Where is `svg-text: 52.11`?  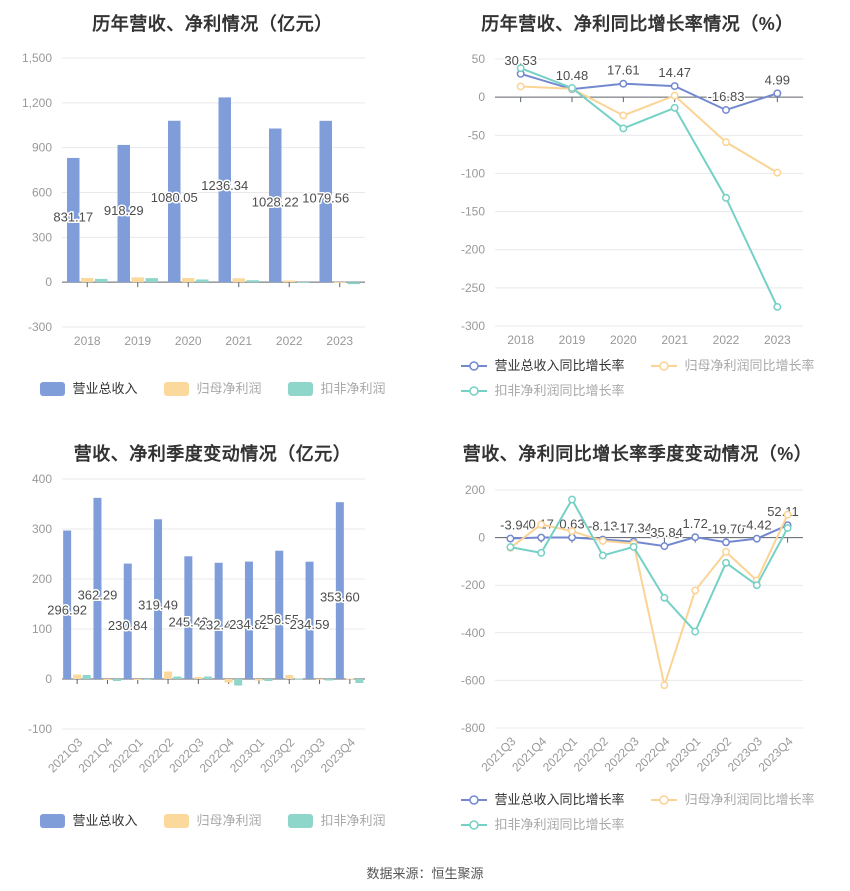 svg-text: 52.11 is located at coordinates (783, 511).